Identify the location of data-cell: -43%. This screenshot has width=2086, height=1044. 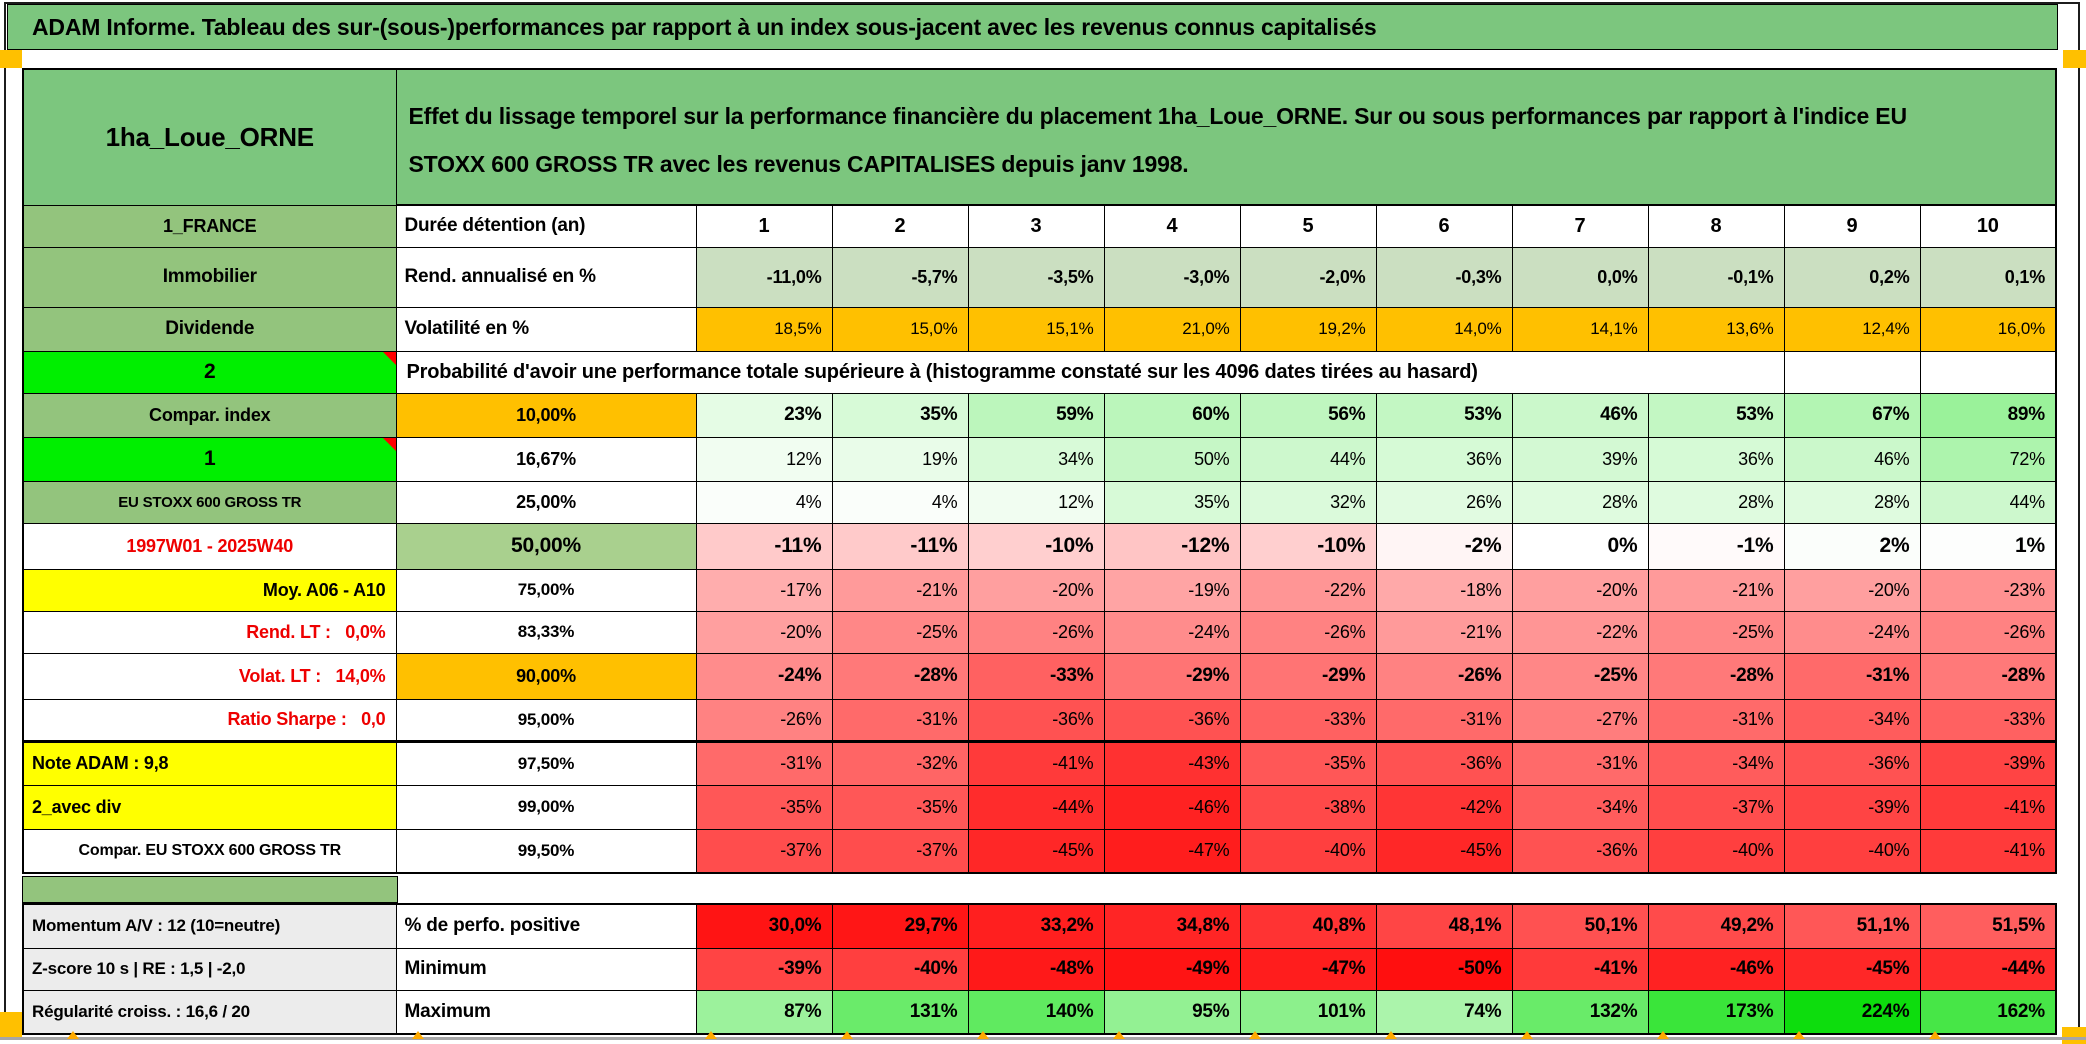
(1172, 762).